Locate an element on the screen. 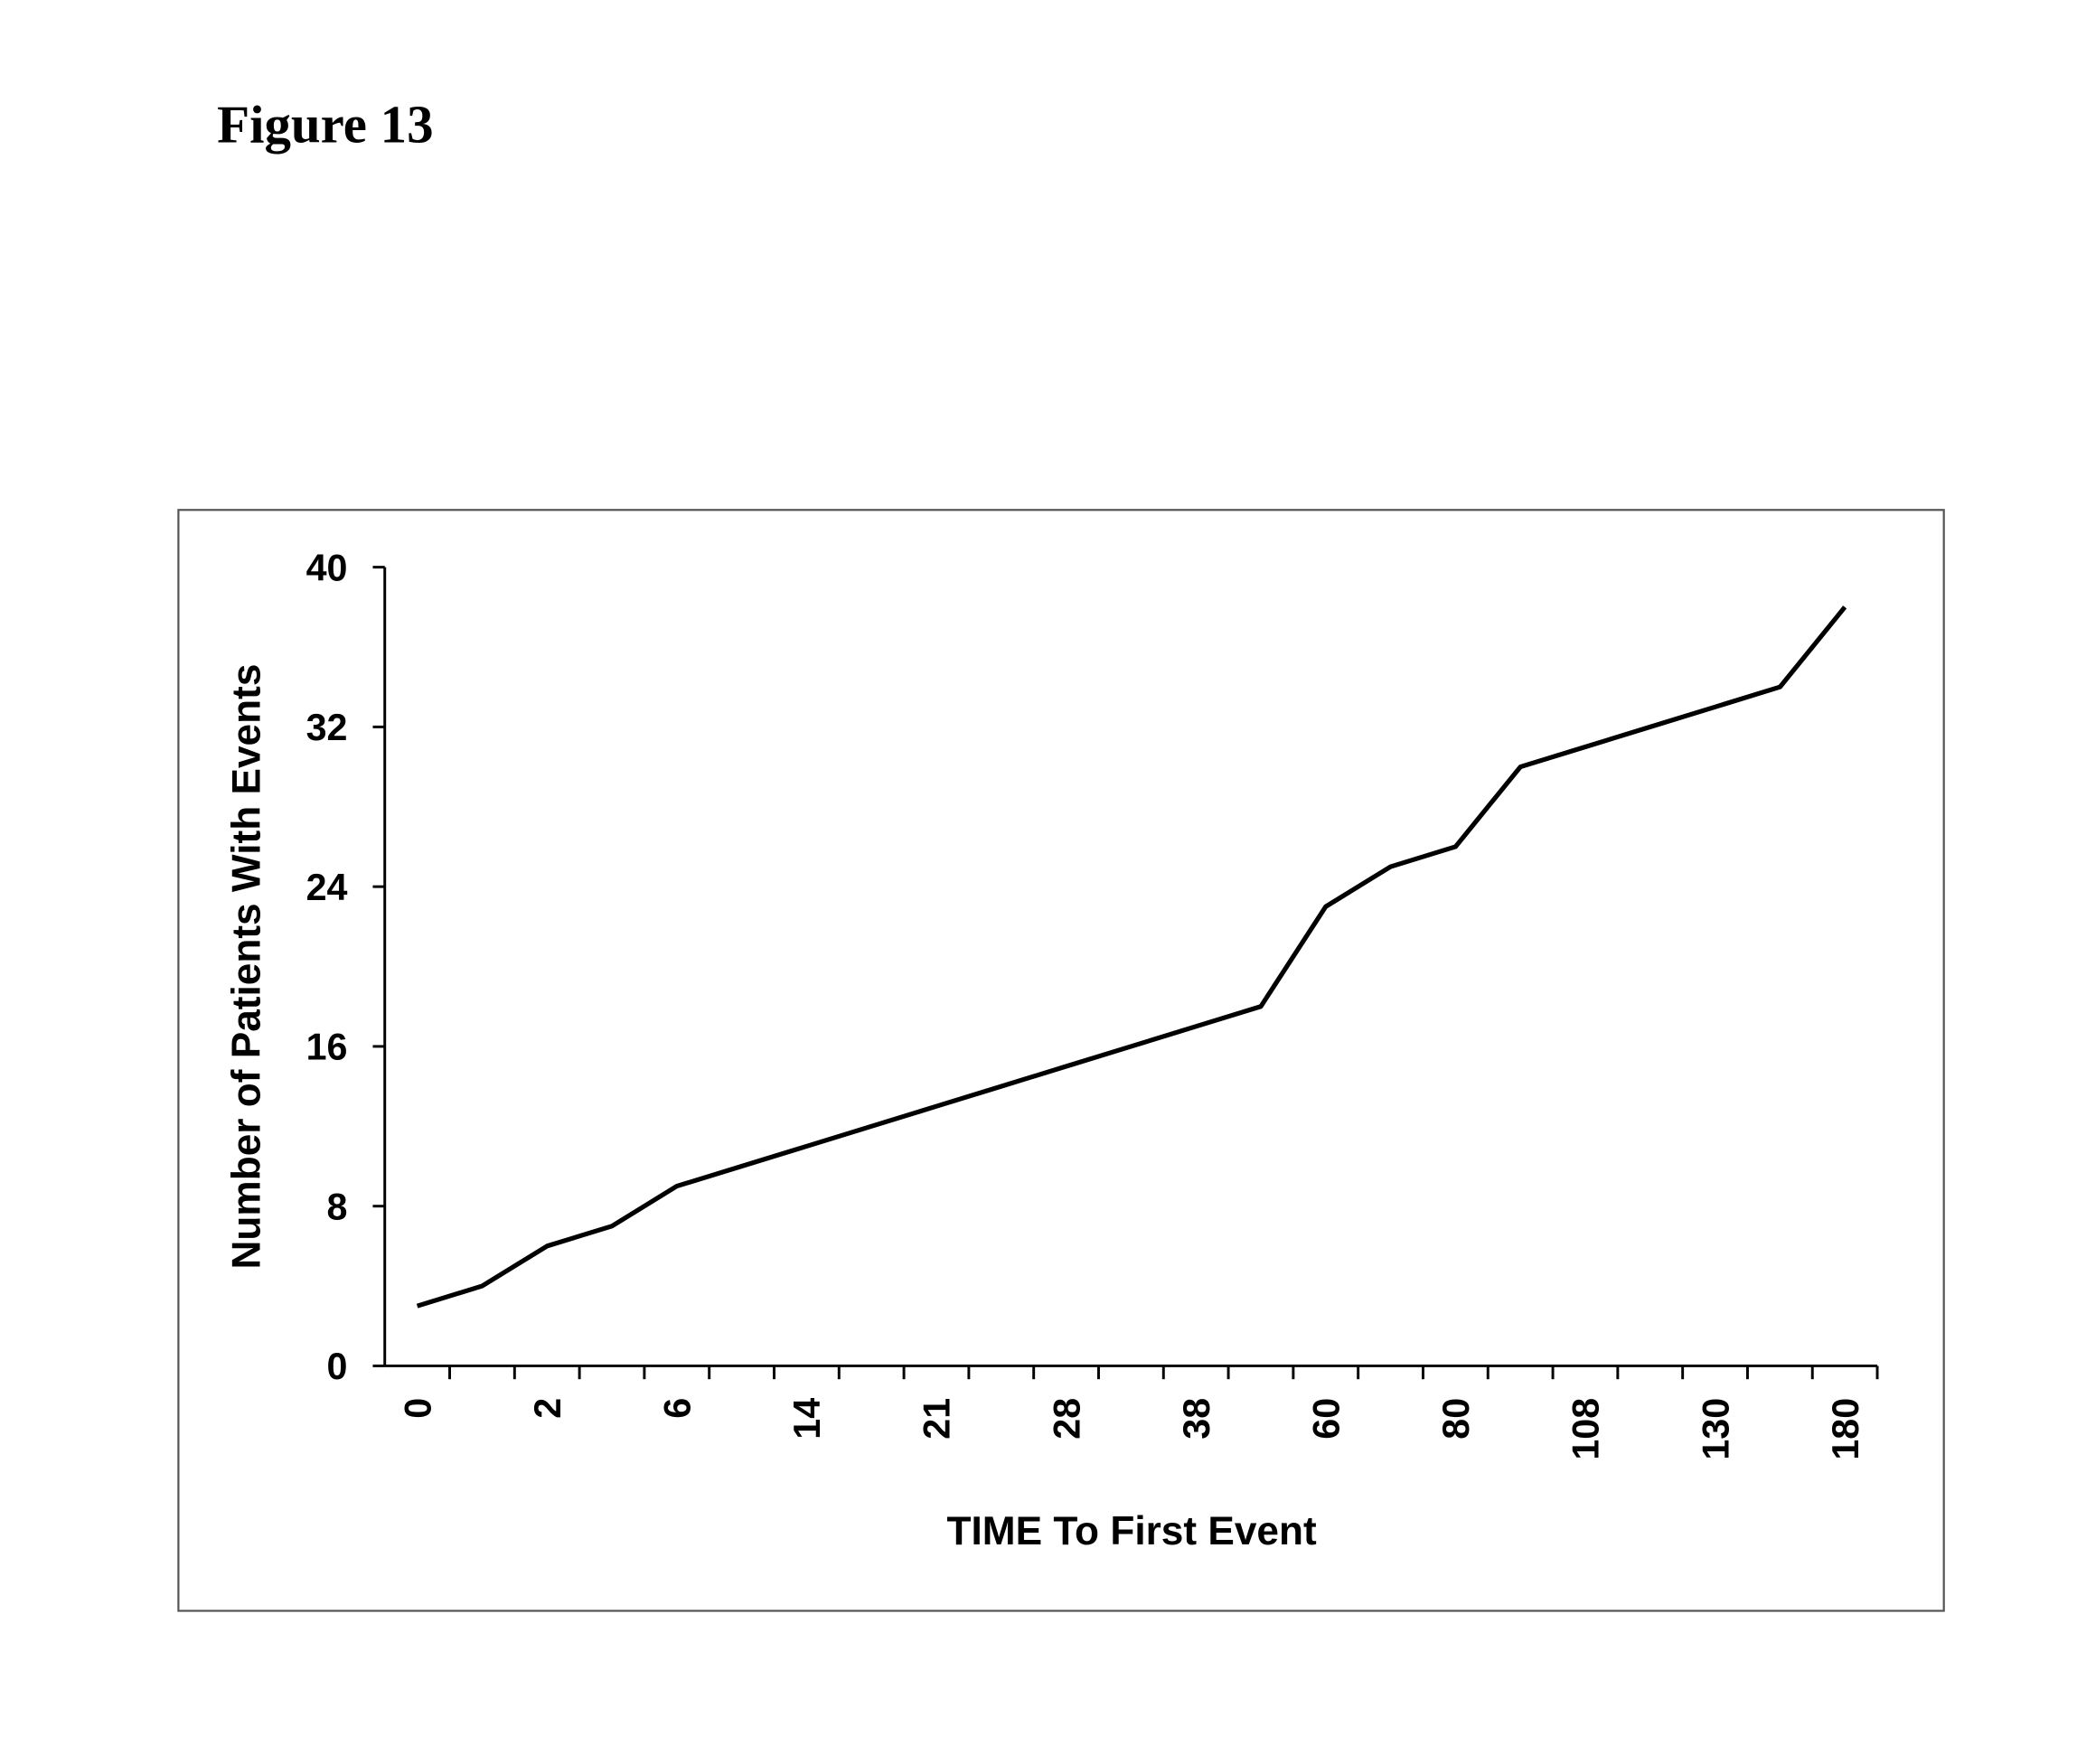 This screenshot has height=1764, width=2077. x-tick-label: 180 is located at coordinates (1845, 1429).